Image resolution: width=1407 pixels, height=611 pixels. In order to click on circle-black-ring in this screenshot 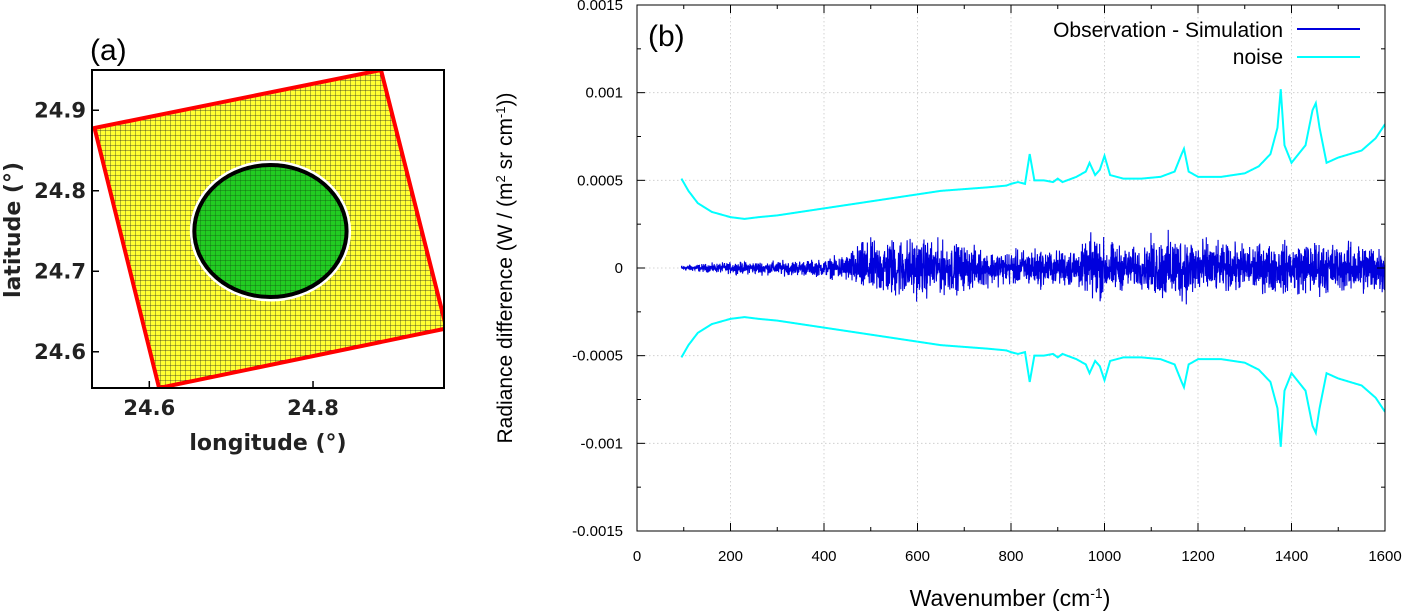, I will do `click(270, 231)`.